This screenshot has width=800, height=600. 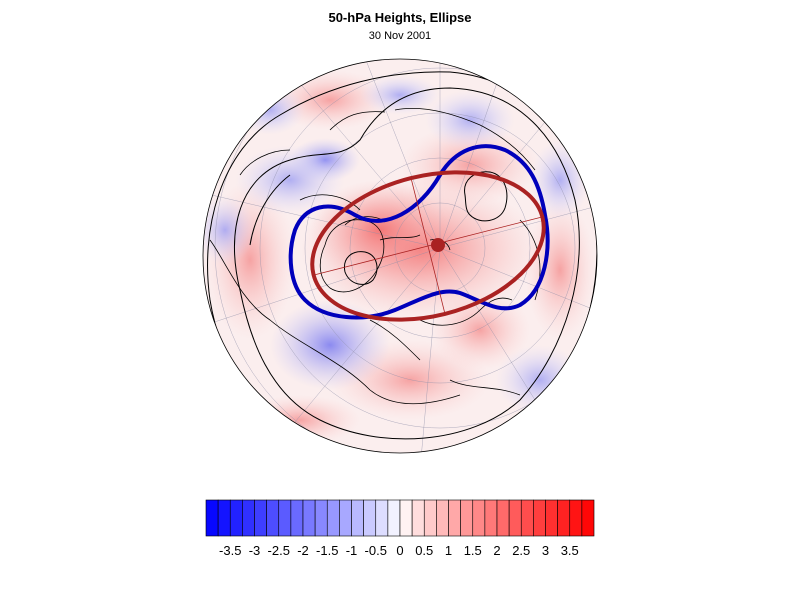 What do you see at coordinates (352, 550) in the screenshot?
I see `colorbar-tick-label: -1` at bounding box center [352, 550].